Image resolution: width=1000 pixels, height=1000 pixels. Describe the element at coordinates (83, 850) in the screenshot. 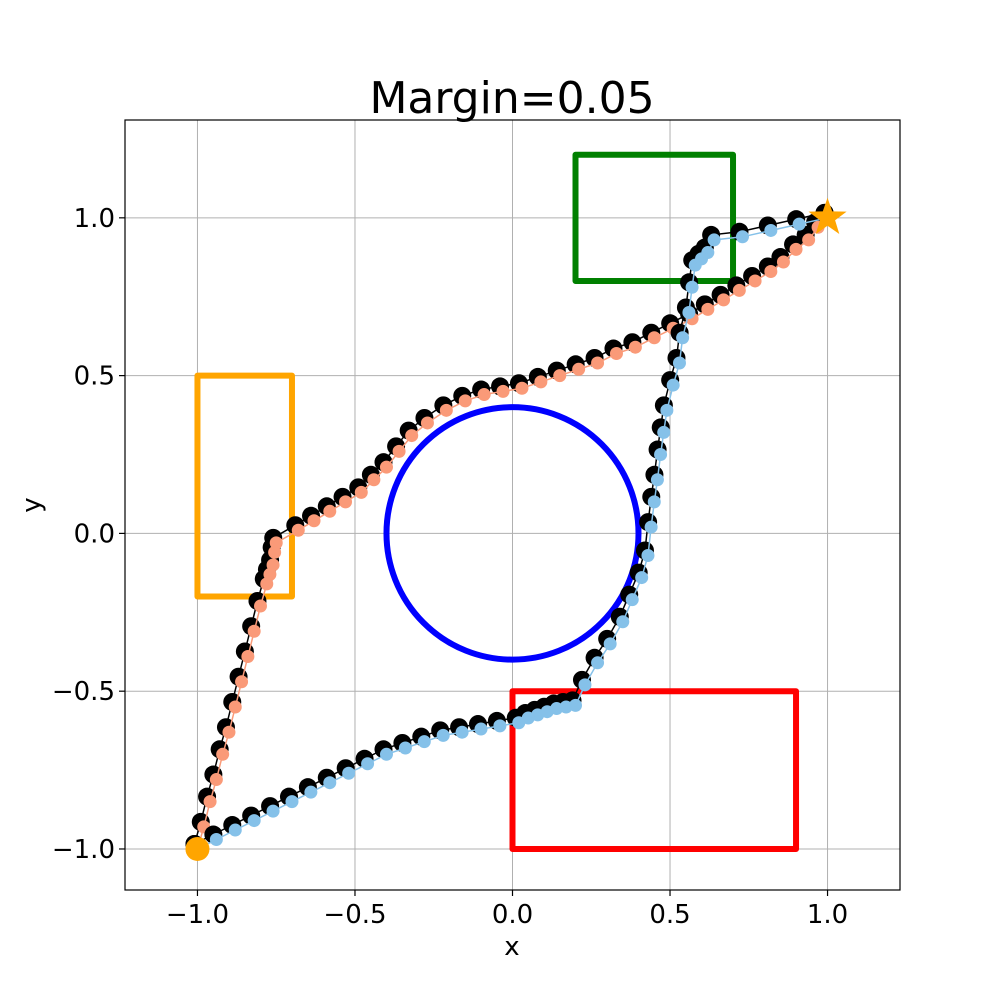

I see `y-tick-label: −1.0` at that location.